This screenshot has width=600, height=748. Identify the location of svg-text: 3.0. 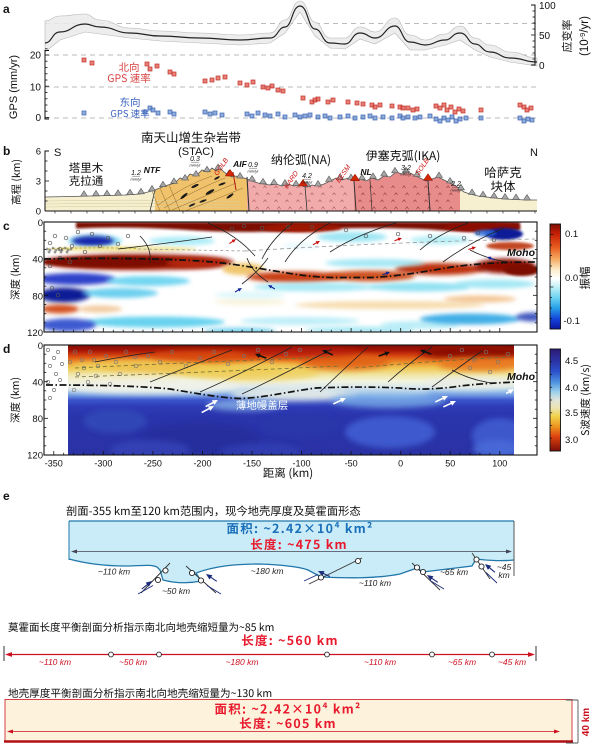
(571, 440).